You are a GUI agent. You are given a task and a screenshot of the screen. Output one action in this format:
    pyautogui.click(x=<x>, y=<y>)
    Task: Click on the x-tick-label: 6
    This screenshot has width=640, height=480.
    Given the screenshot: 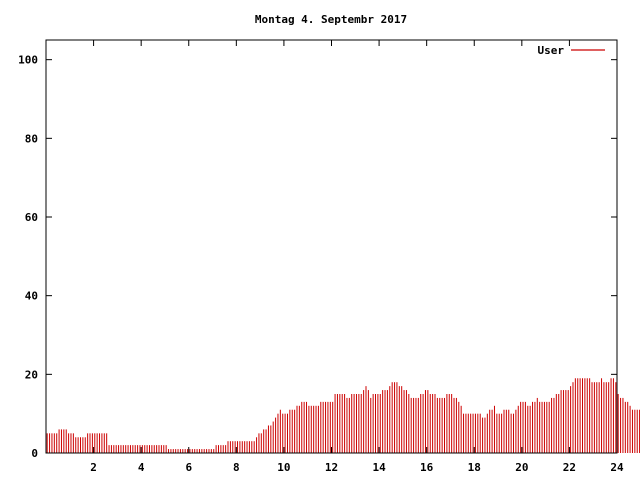 What is the action you would take?
    pyautogui.click(x=188, y=467)
    